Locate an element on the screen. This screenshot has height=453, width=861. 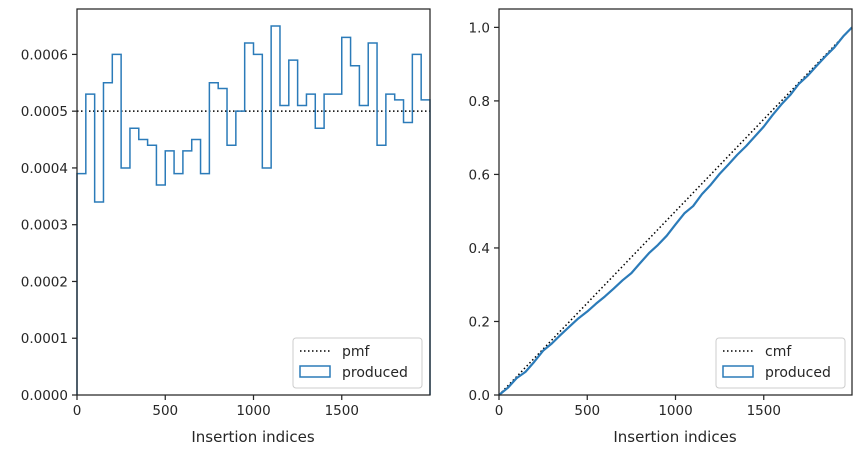
cmf-x-tick-label: 1500 is located at coordinates (764, 411).